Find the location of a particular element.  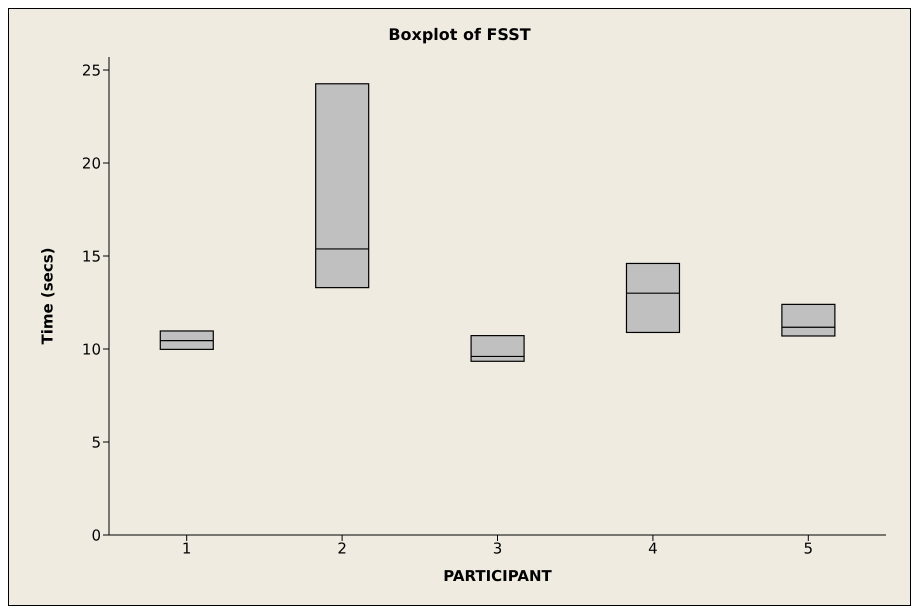

y-axis-title: Time (secs) is located at coordinates (47, 296).